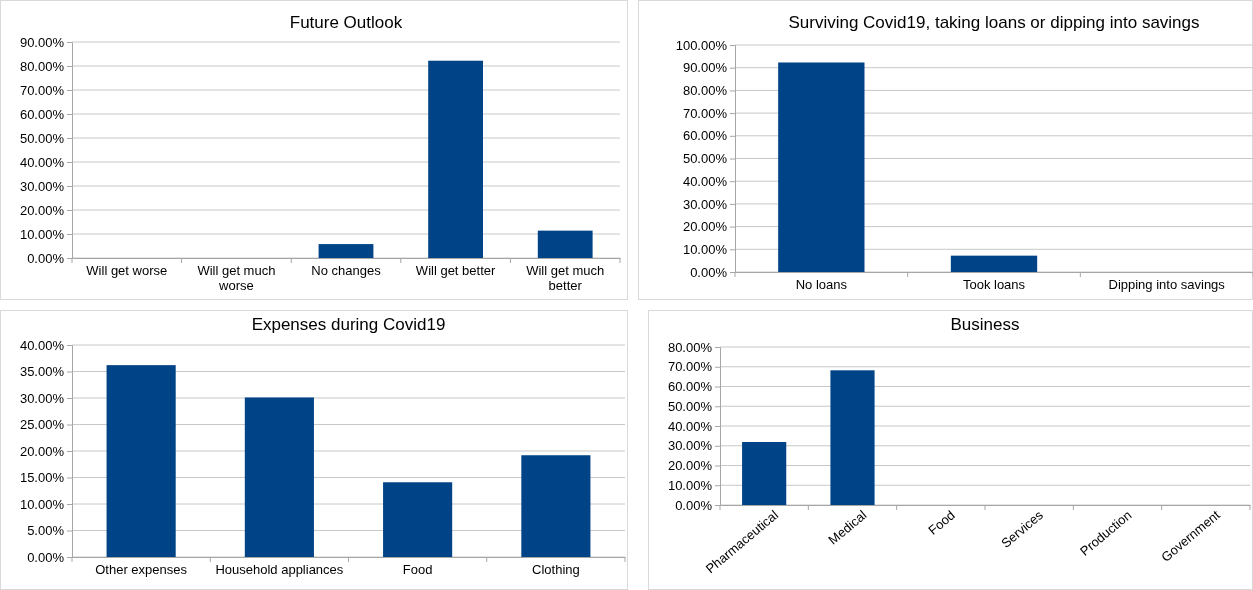 This screenshot has width=1253, height=590. I want to click on x-tick-label: Will get better, so click(455, 271).